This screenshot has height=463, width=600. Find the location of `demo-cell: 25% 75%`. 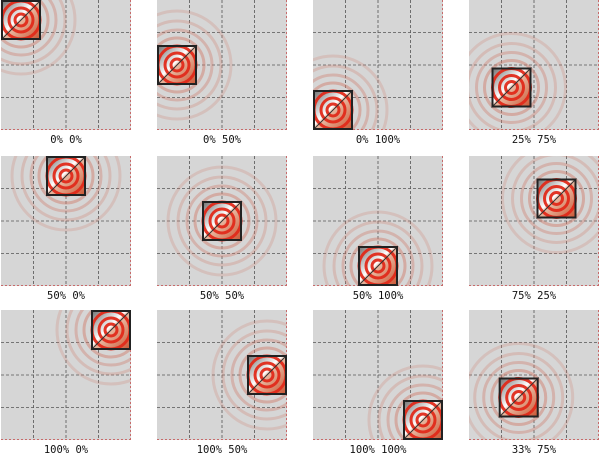

demo-cell: 25% 75% is located at coordinates (534, 76).